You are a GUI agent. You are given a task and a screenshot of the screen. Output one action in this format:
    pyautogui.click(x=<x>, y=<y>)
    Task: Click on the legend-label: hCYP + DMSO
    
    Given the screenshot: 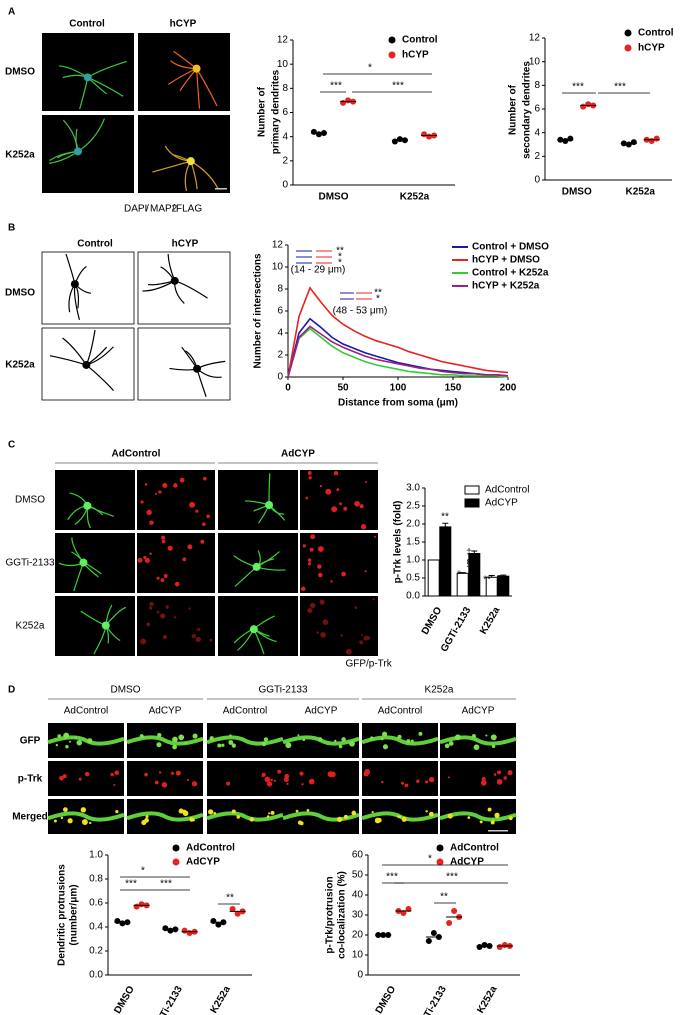 What is the action you would take?
    pyautogui.click(x=506, y=260)
    